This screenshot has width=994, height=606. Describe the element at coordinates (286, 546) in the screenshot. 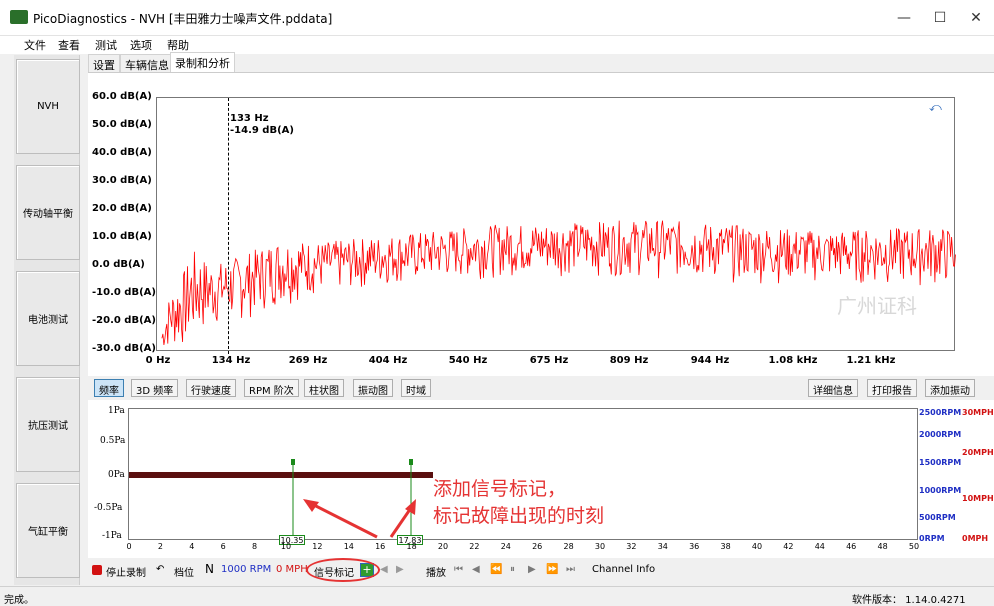

I see `time-tick-label: 10` at that location.